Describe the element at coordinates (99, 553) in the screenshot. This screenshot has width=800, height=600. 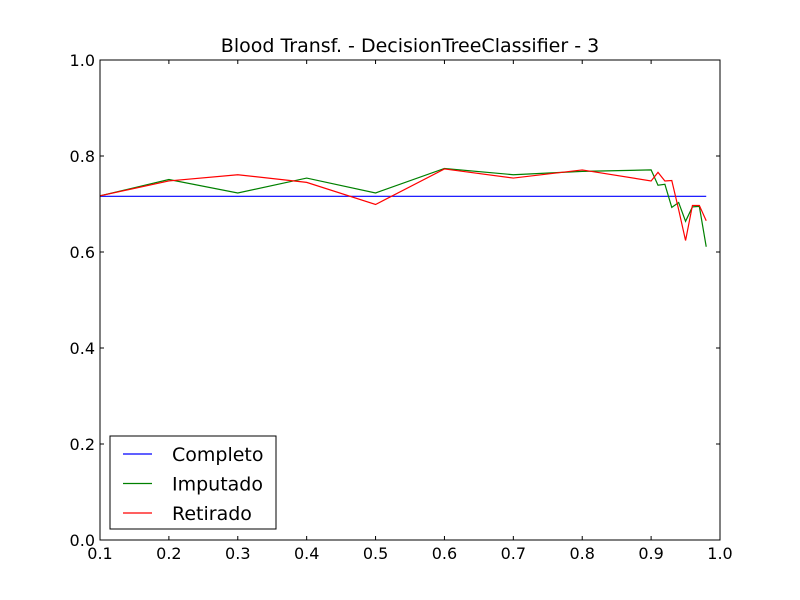
I see `x-tick-label: 0.1` at that location.